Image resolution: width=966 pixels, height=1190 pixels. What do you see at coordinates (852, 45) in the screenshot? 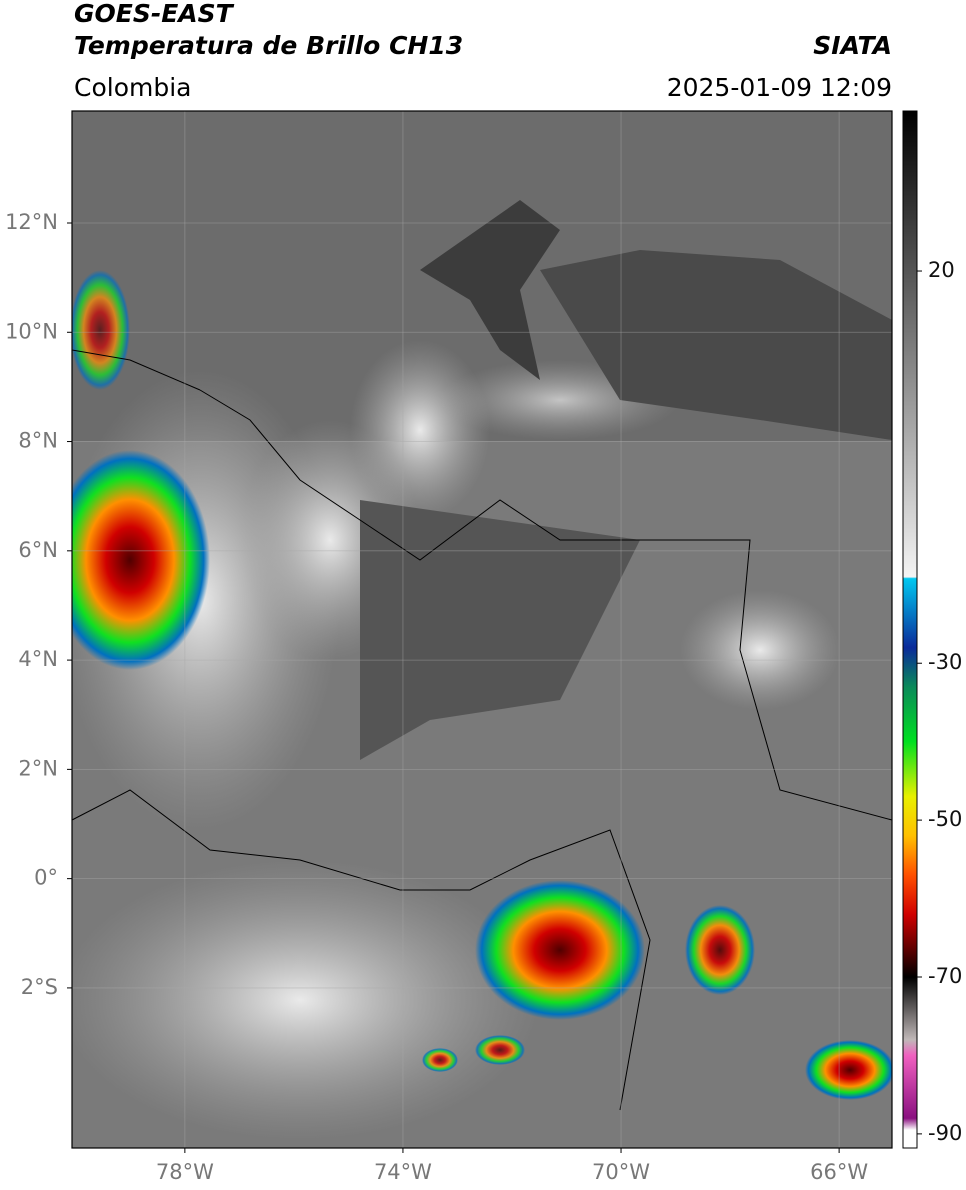
I see `source: SIATA` at bounding box center [852, 45].